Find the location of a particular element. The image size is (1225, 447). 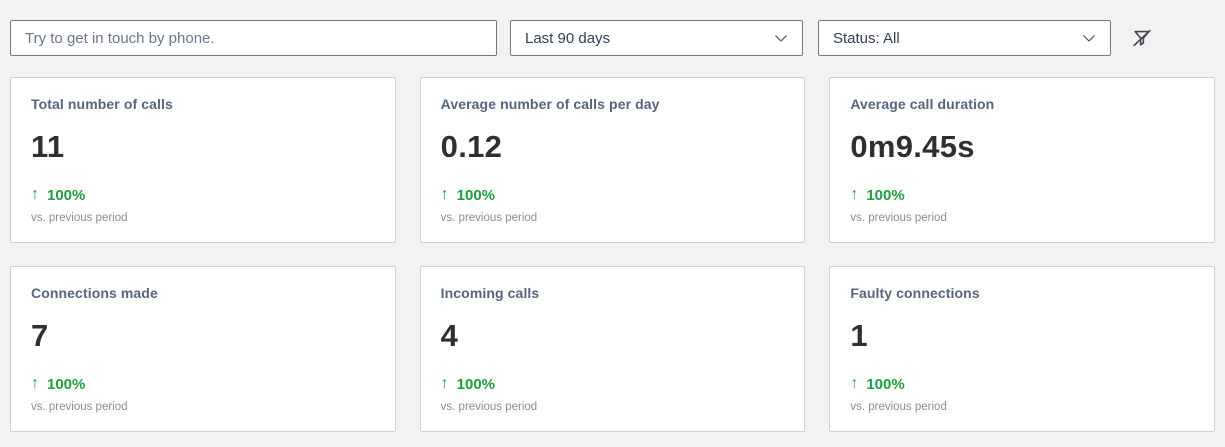

card-title: Average number of calls per day is located at coordinates (550, 104).